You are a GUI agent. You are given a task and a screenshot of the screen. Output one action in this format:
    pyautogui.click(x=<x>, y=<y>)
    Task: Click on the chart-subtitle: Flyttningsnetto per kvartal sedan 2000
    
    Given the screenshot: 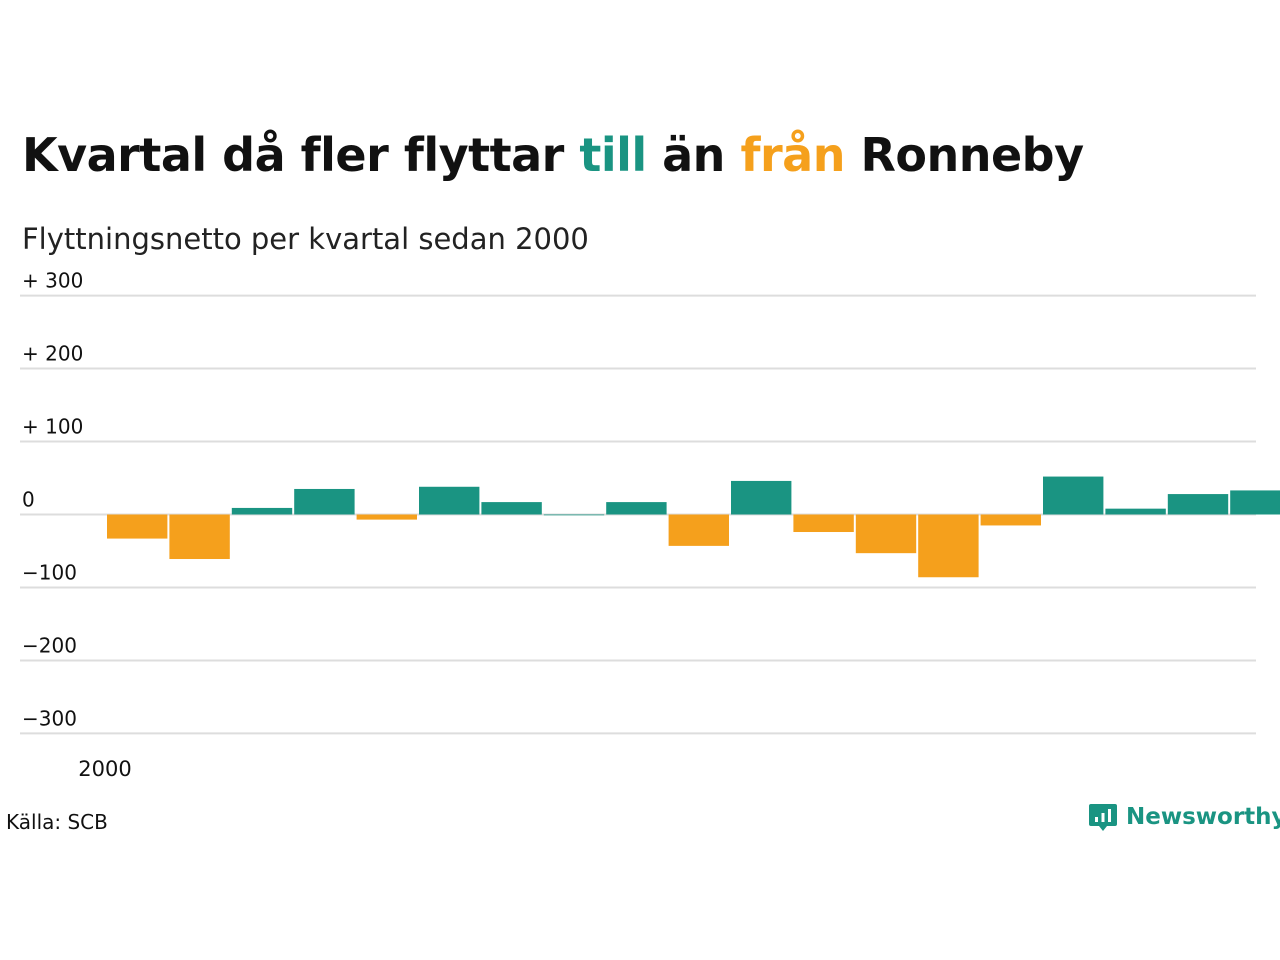 What is the action you would take?
    pyautogui.click(x=305, y=239)
    